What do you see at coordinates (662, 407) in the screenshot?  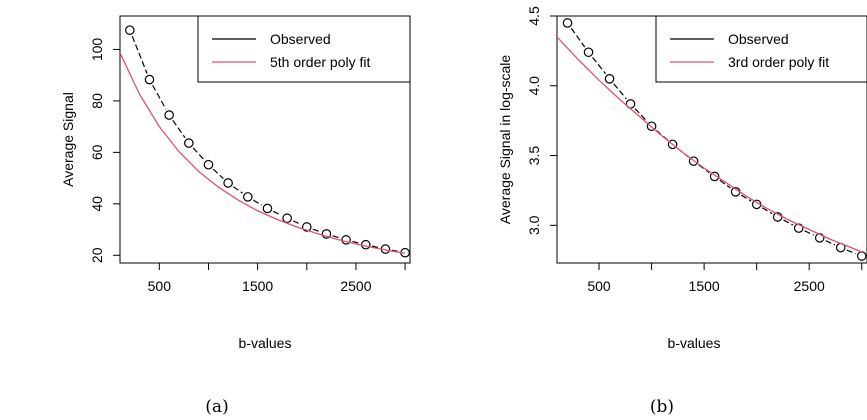 I see `panel-caption: (b)` at bounding box center [662, 407].